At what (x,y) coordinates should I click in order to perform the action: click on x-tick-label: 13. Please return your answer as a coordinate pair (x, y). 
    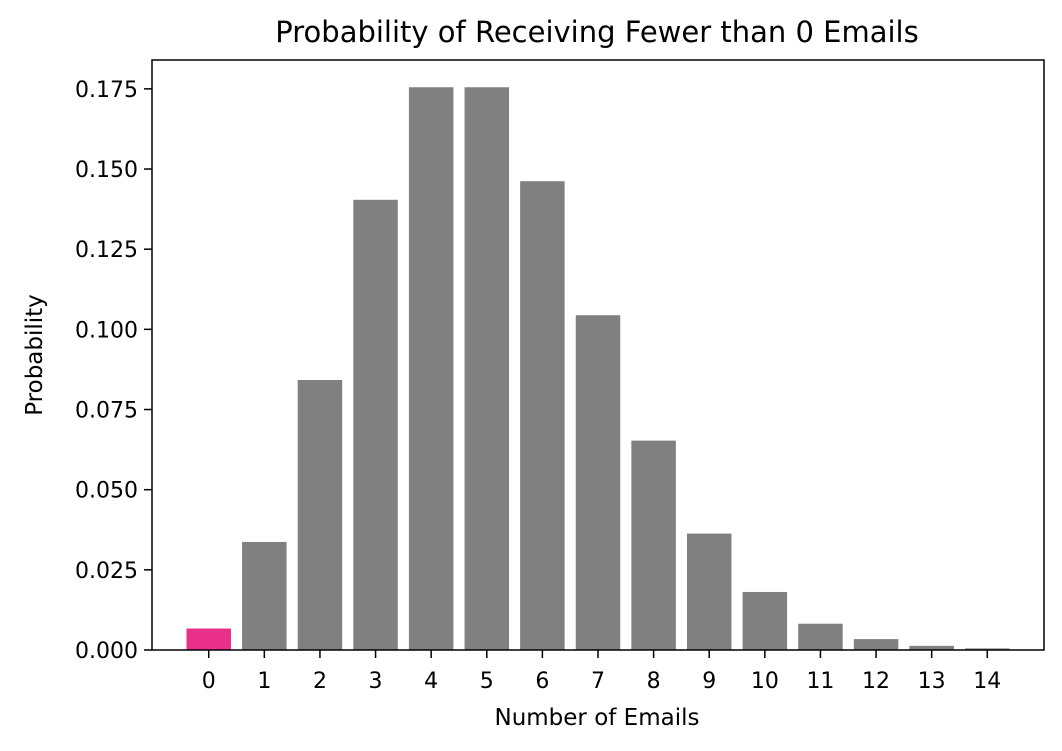
    Looking at the image, I should click on (932, 681).